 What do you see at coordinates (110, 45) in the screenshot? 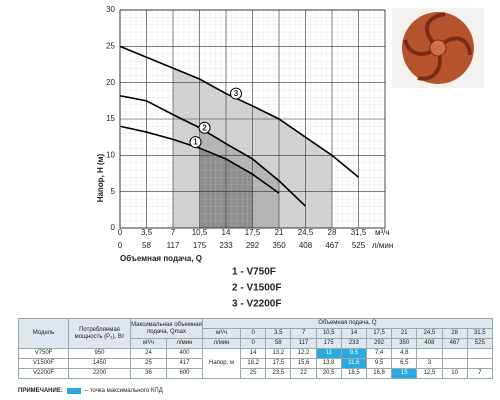
I see `y-tick-label: 25` at bounding box center [110, 45].